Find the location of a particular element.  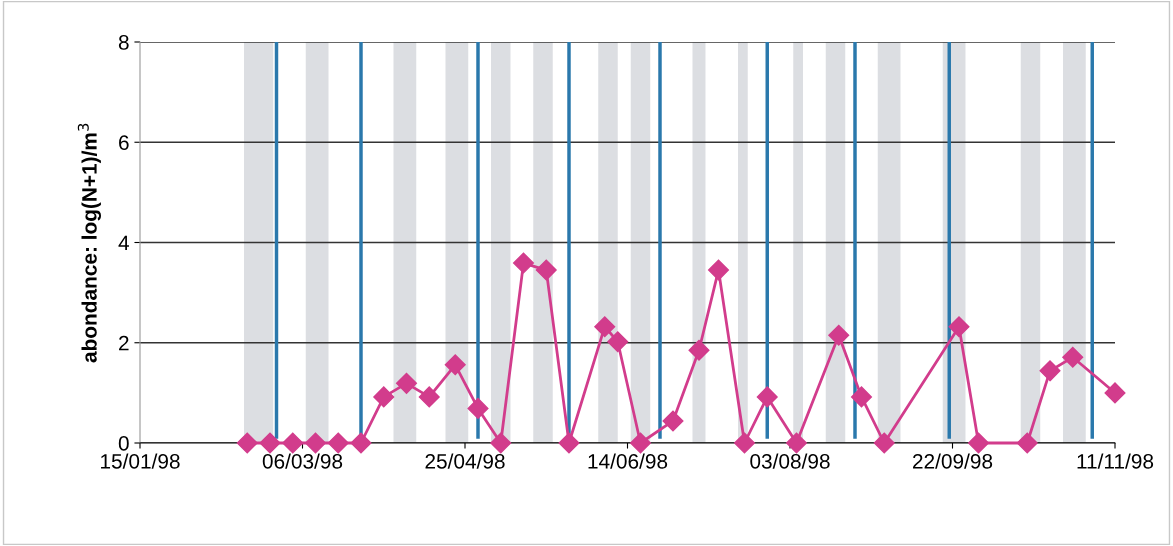

y-tick-label: 8 is located at coordinates (123, 42).